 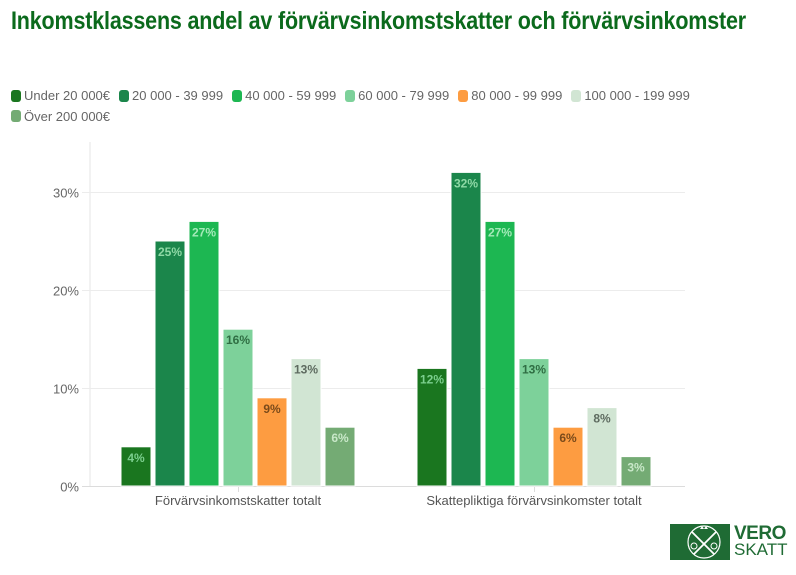 I want to click on logo-text-vero: VERO, so click(x=760, y=533).